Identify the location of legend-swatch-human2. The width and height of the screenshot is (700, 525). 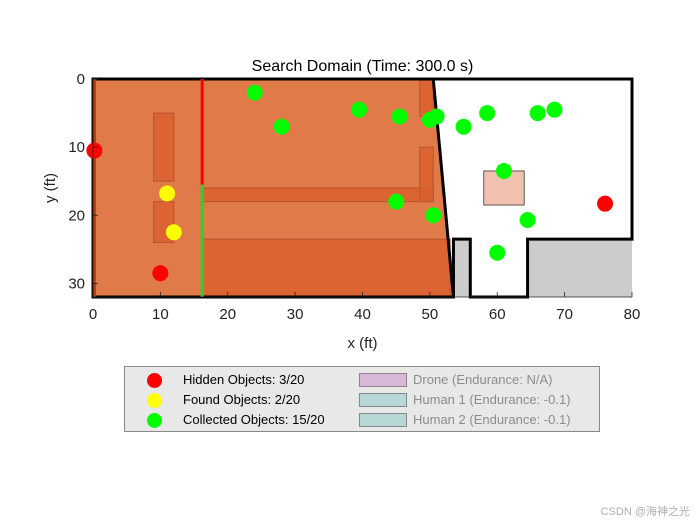
(383, 420).